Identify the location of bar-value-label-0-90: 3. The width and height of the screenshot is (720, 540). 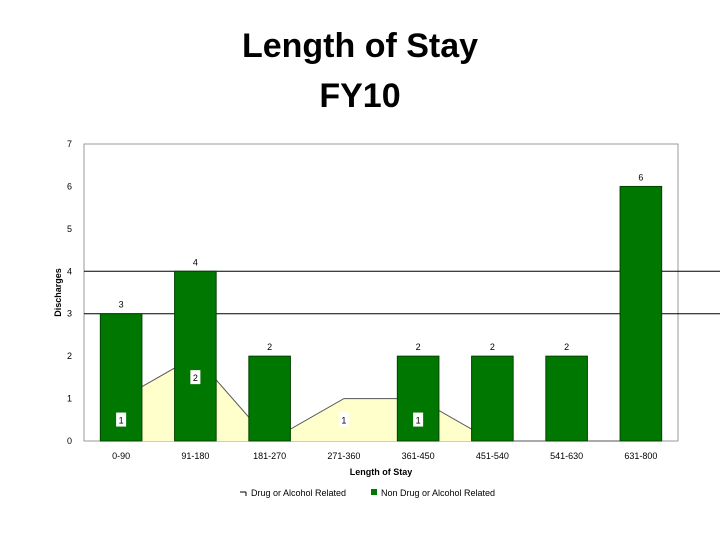
(121, 305).